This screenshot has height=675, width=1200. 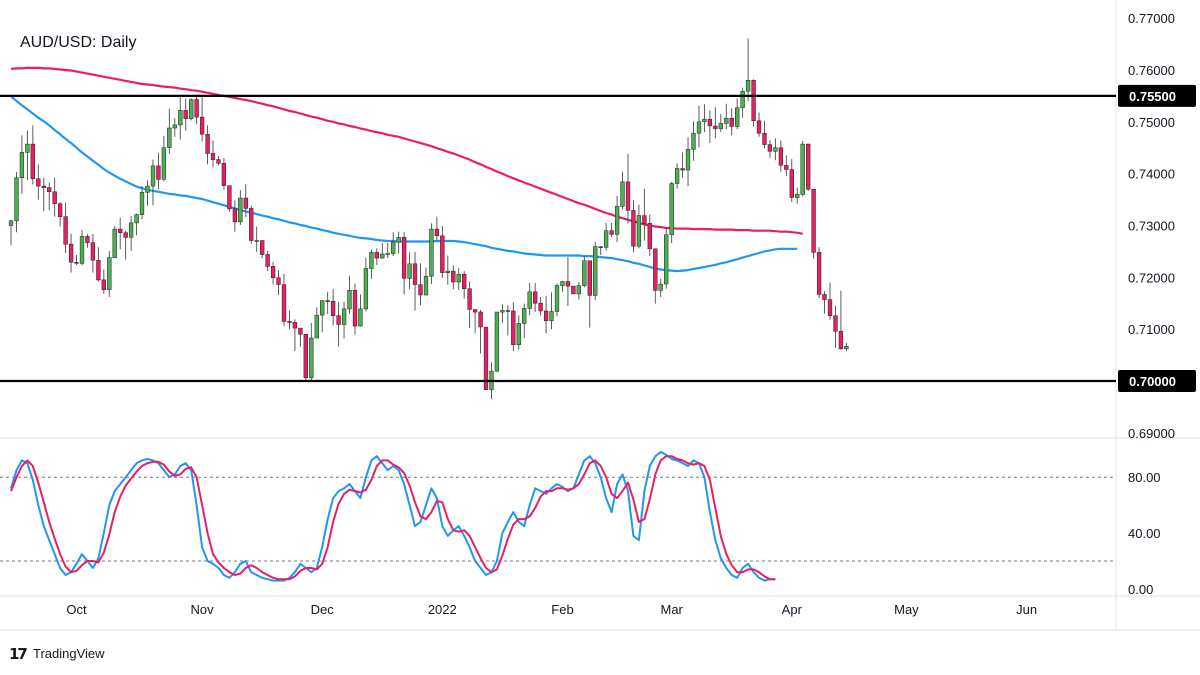 I want to click on tradingview-logo: 17 TradingView, so click(x=57, y=654).